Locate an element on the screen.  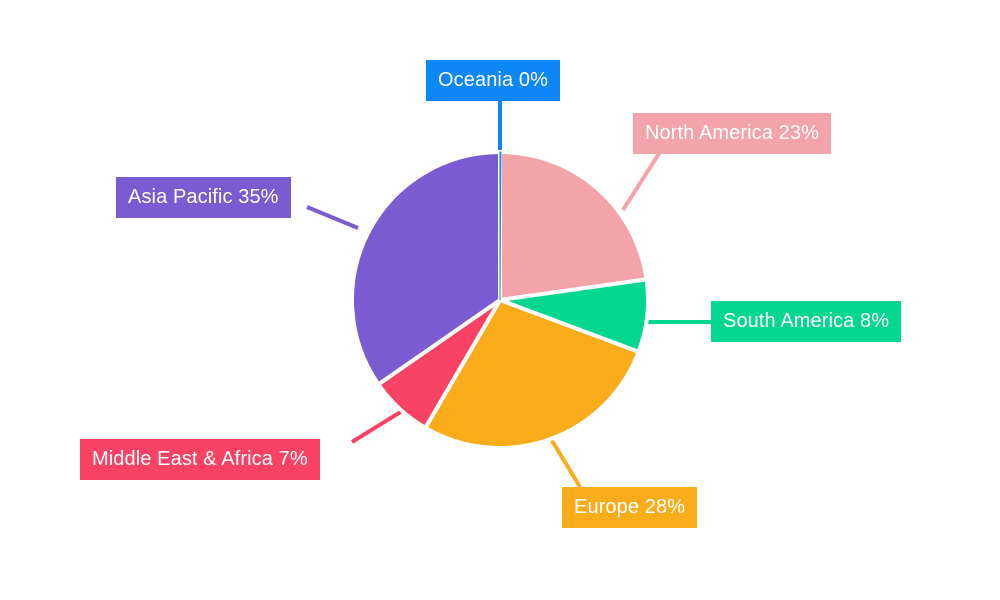
slice-label-oceania-text: Oceania 0% is located at coordinates (493, 80).